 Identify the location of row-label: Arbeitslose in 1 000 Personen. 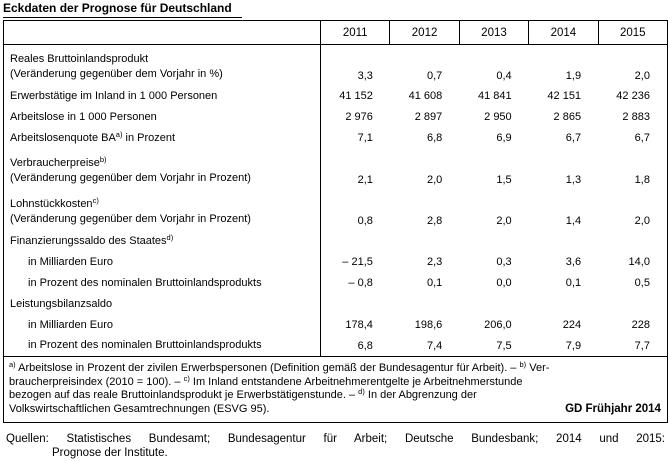
(162, 117).